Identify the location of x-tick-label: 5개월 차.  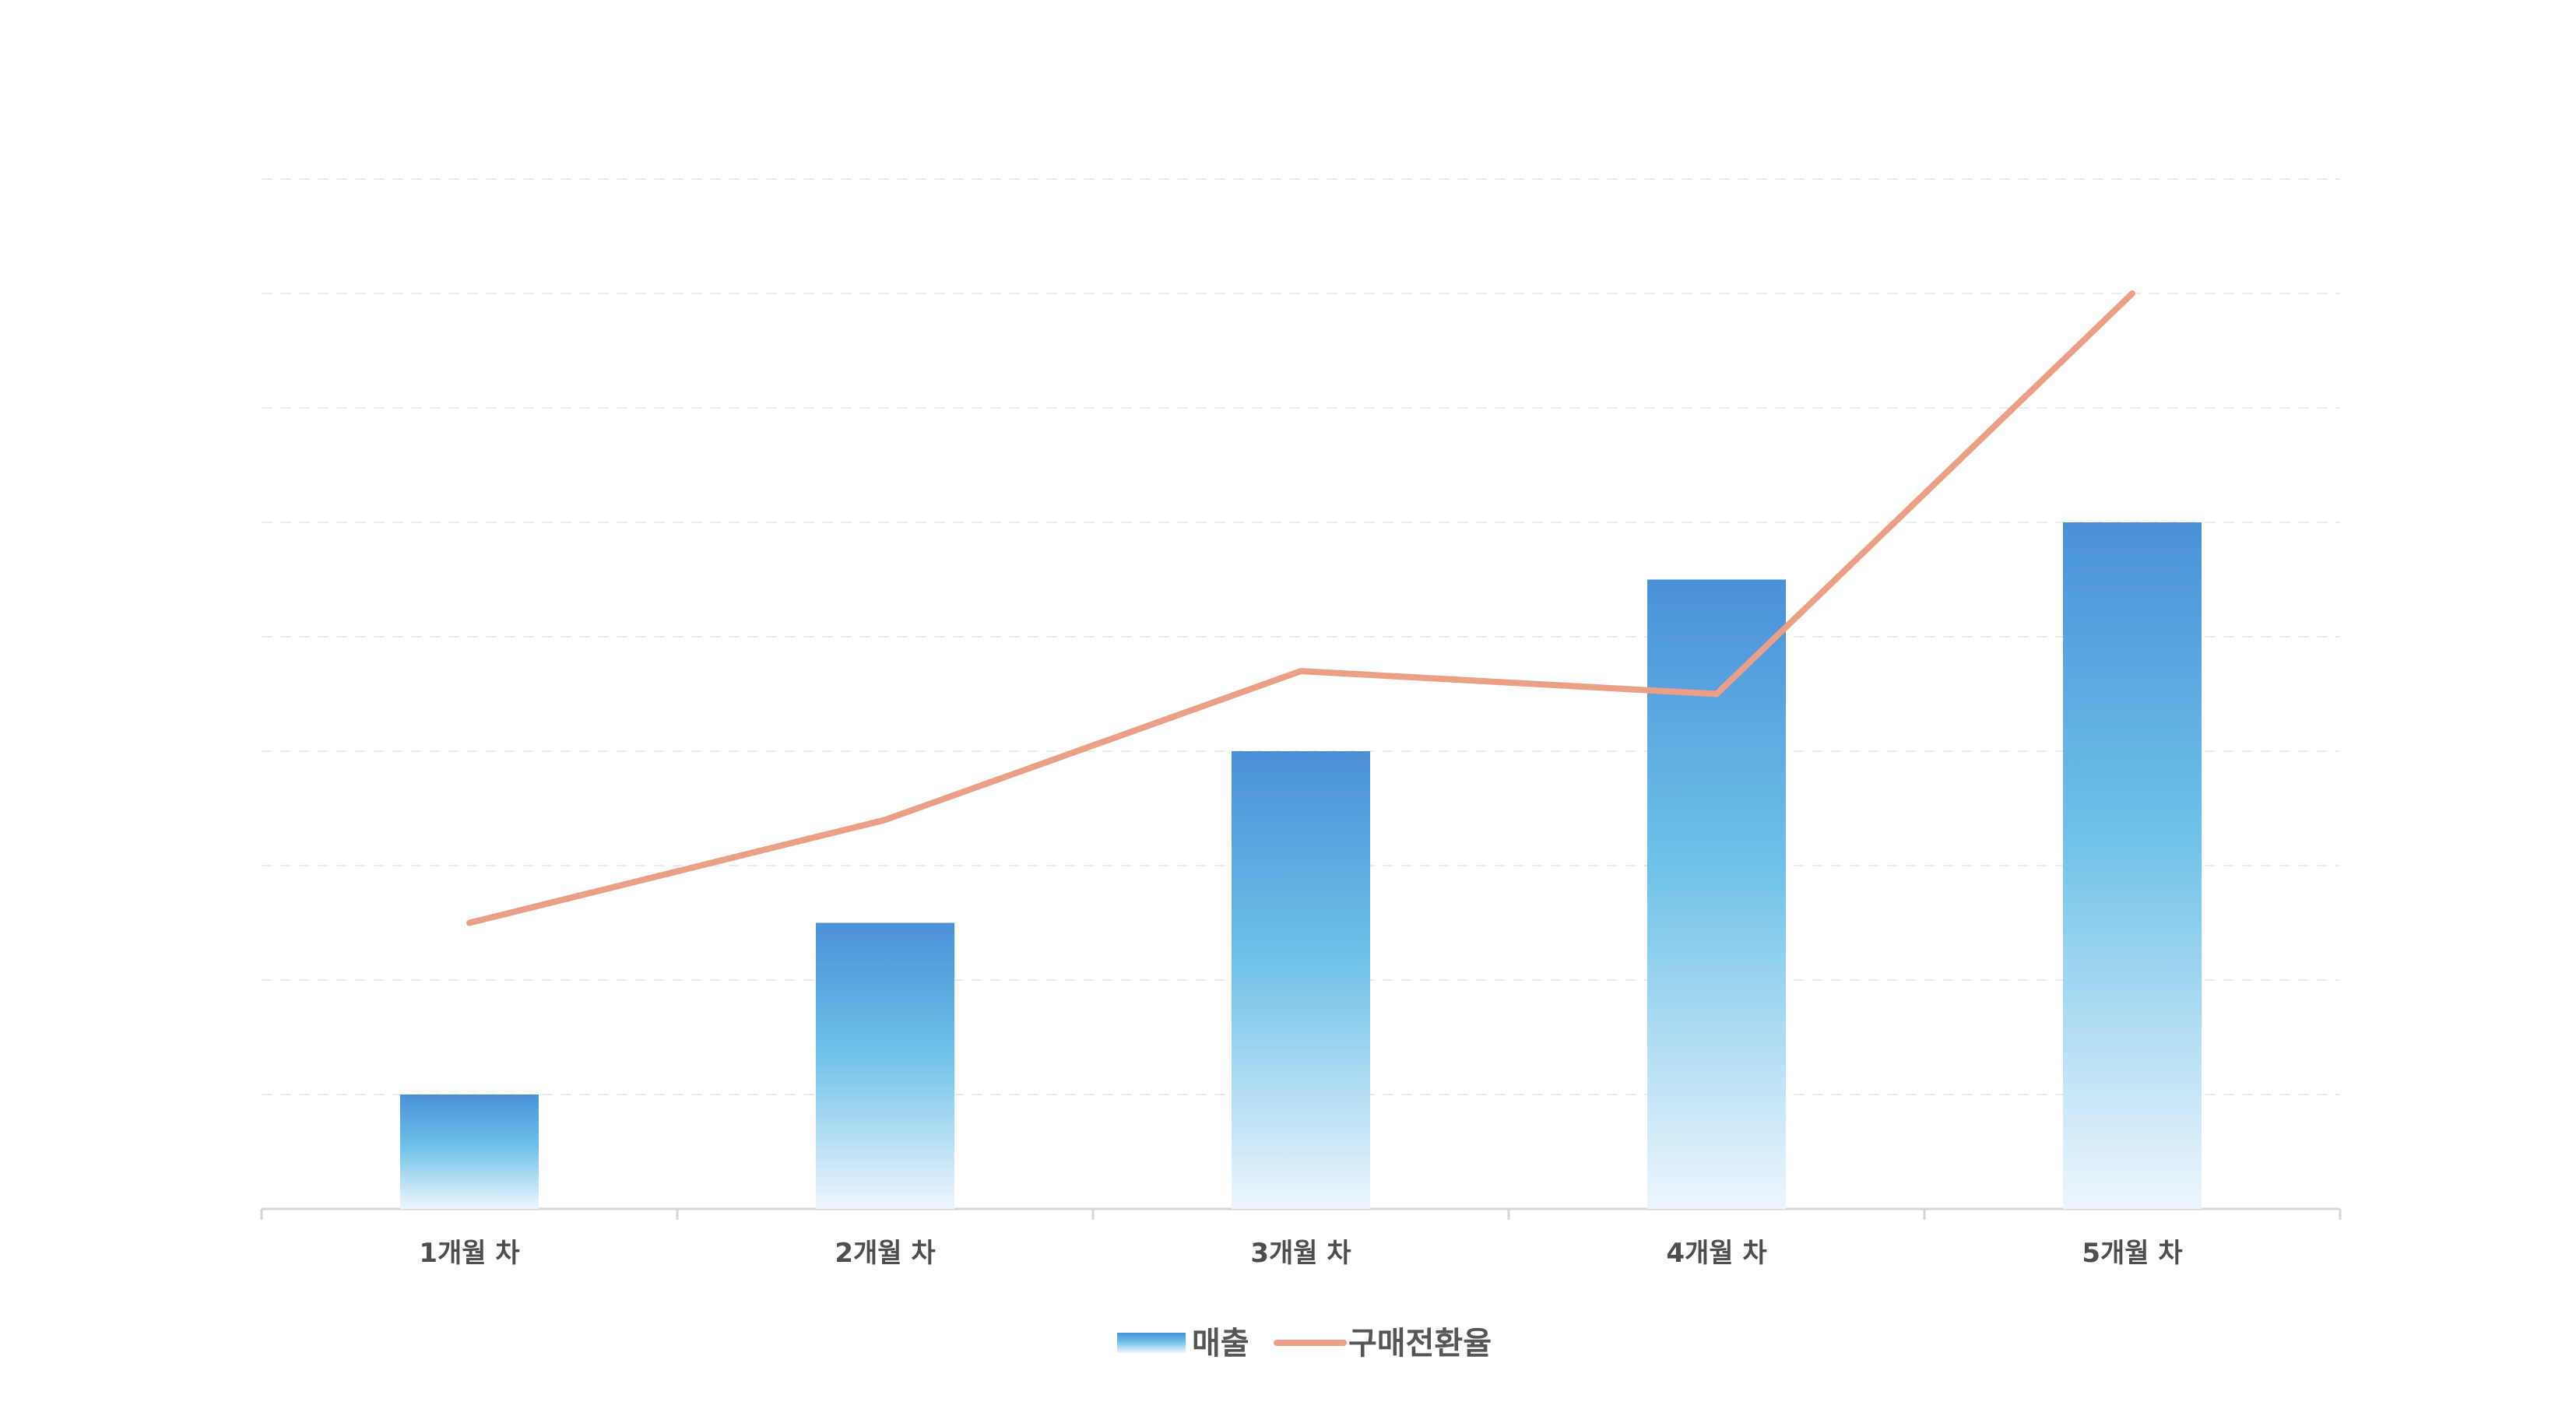
(2132, 1253).